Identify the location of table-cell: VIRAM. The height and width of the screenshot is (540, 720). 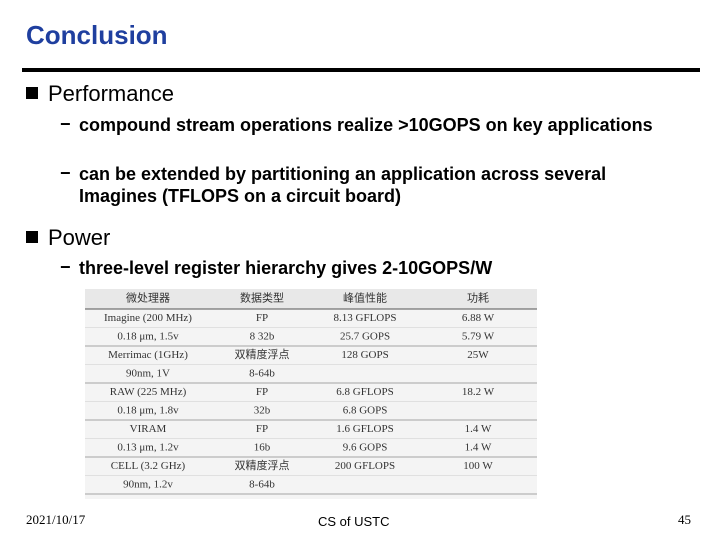
(148, 429).